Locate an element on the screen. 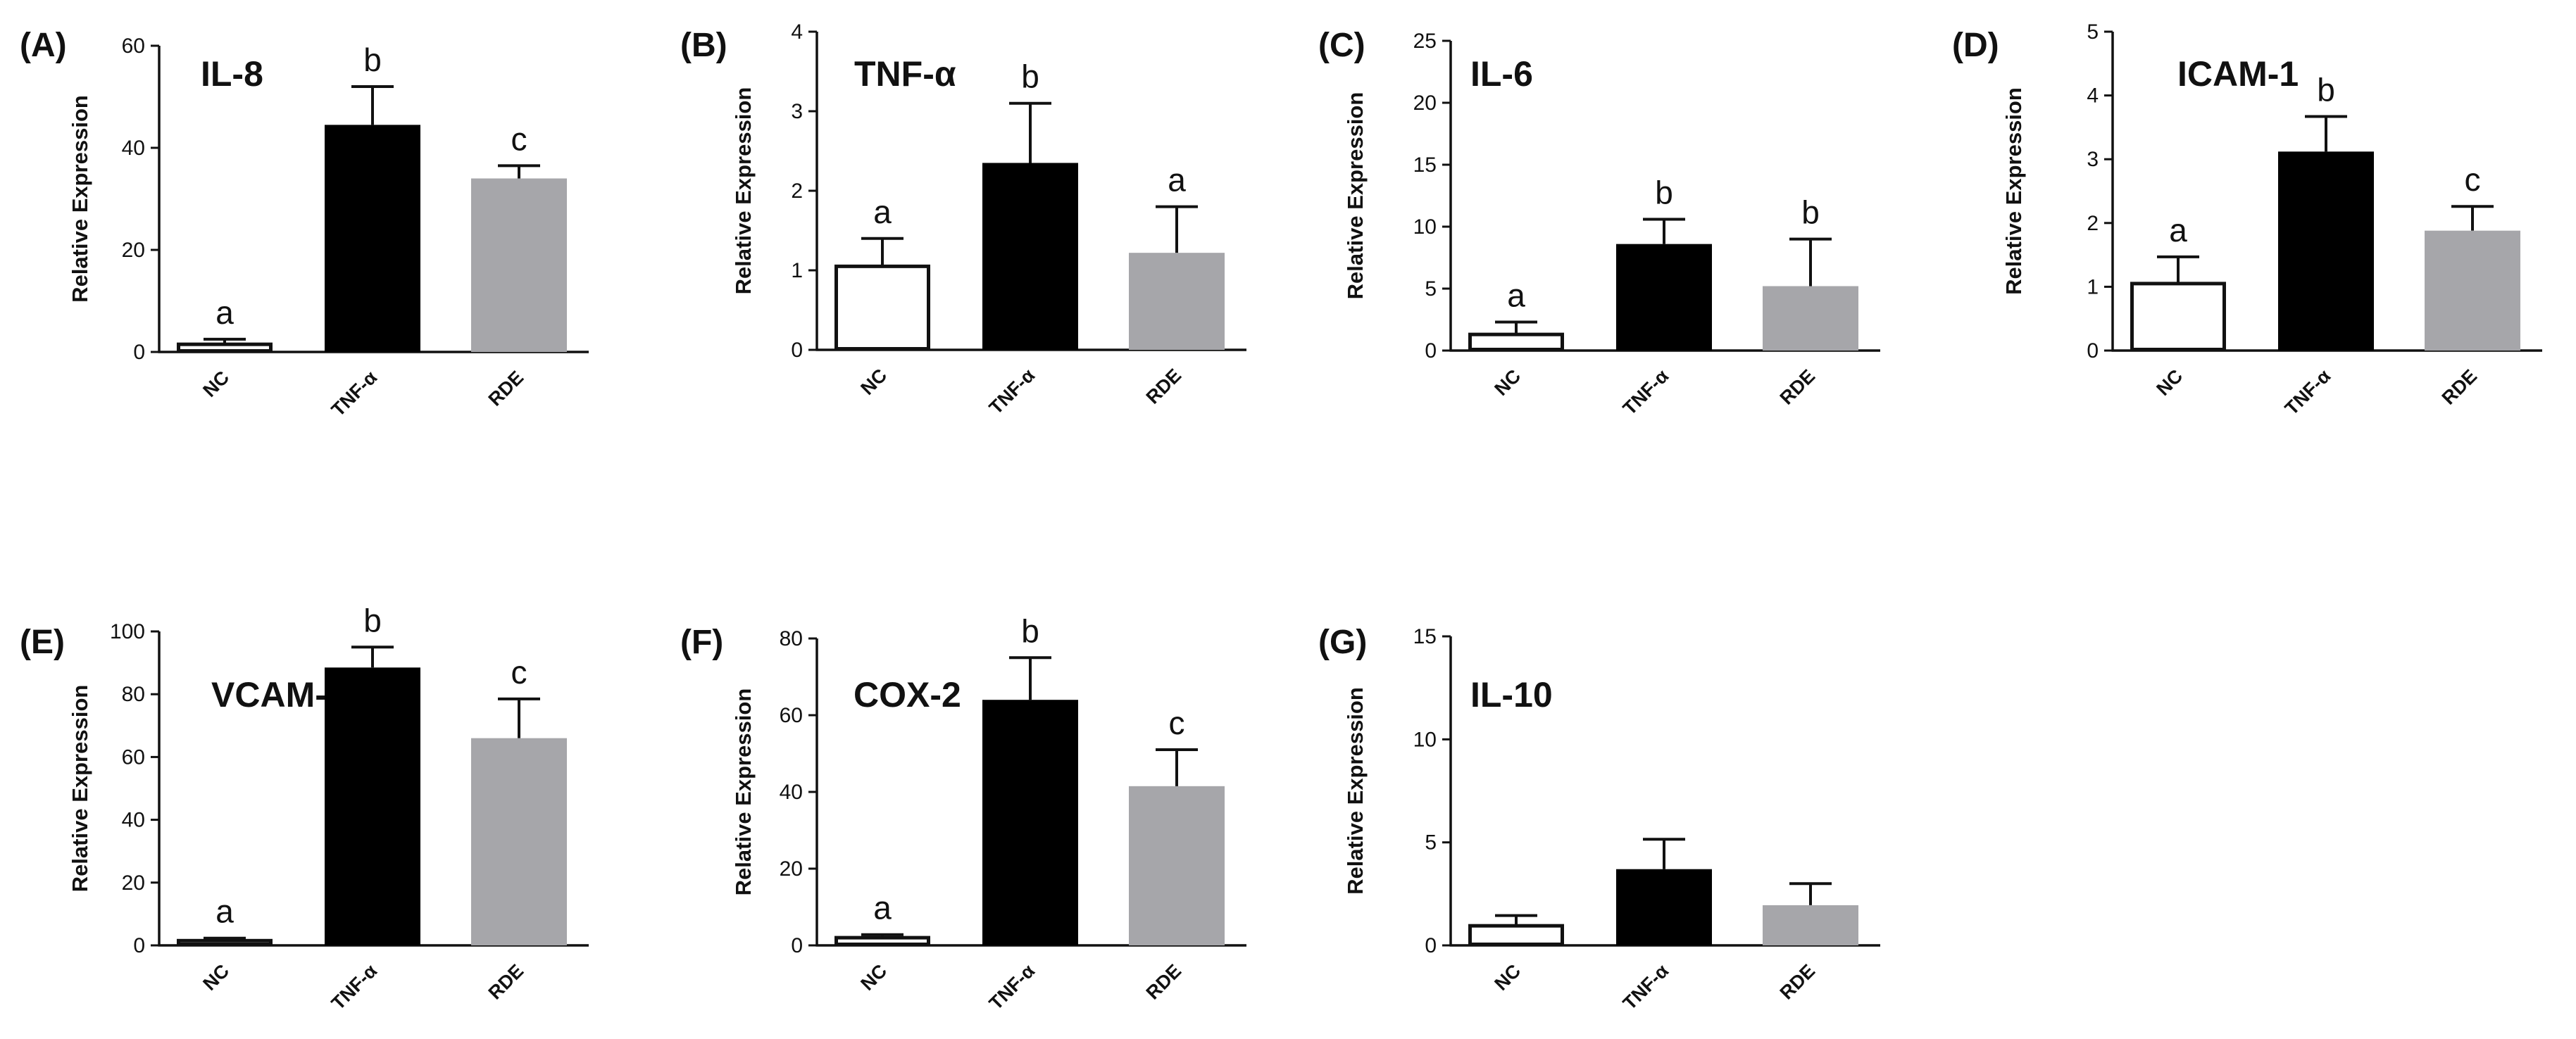  panel-label: (B) is located at coordinates (703, 45).